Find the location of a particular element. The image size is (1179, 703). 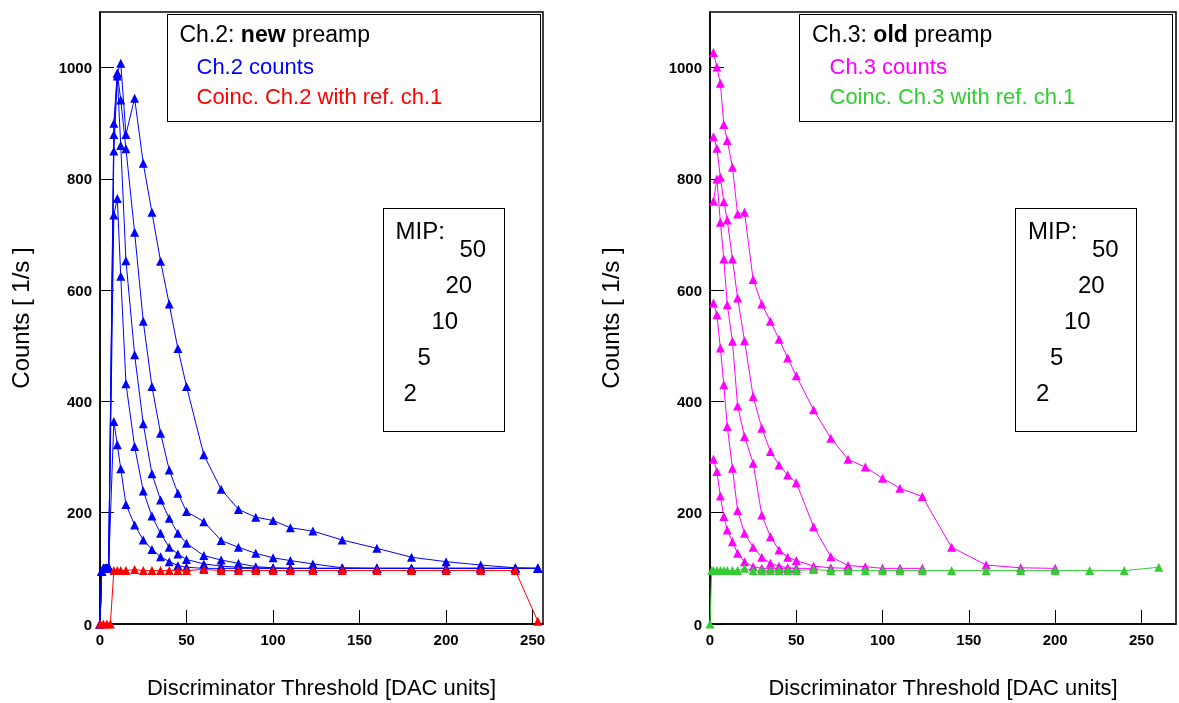

legend-title: Ch.3: old preamp is located at coordinates (902, 34).